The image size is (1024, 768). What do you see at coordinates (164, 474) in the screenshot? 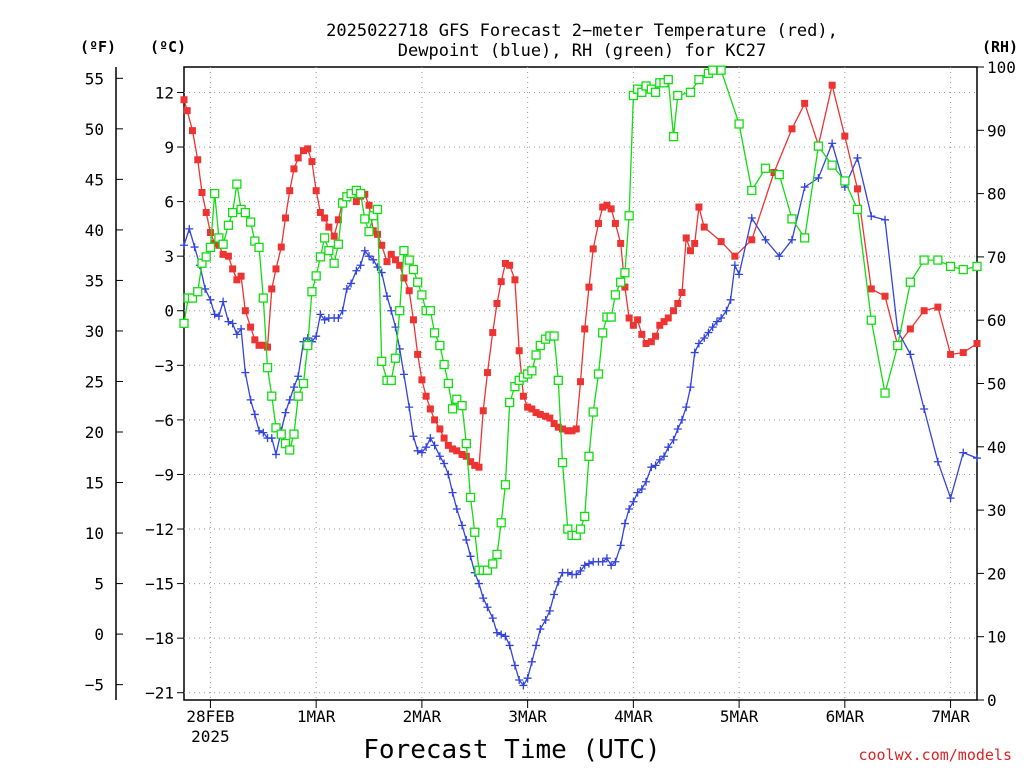
I see `celsius-tick-label: −9` at bounding box center [164, 474].